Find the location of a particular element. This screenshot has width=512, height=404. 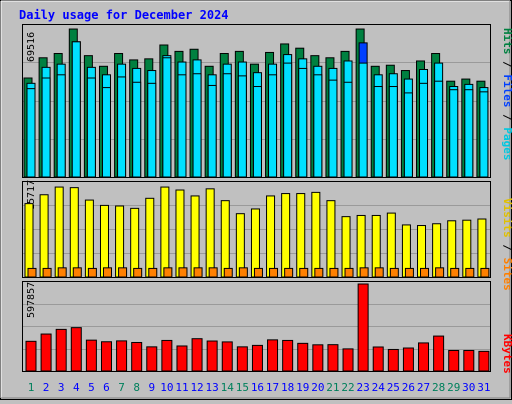

day-label: 24 is located at coordinates (379, 387).